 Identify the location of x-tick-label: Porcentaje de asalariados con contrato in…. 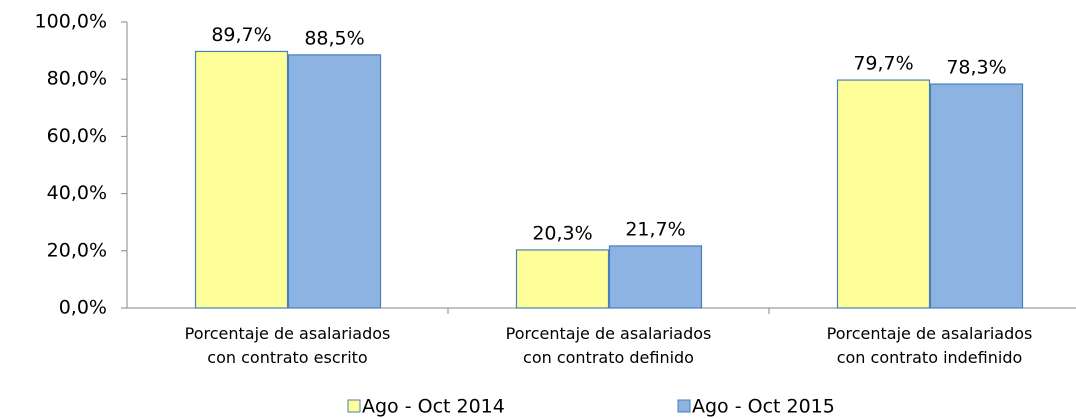
(930, 345).